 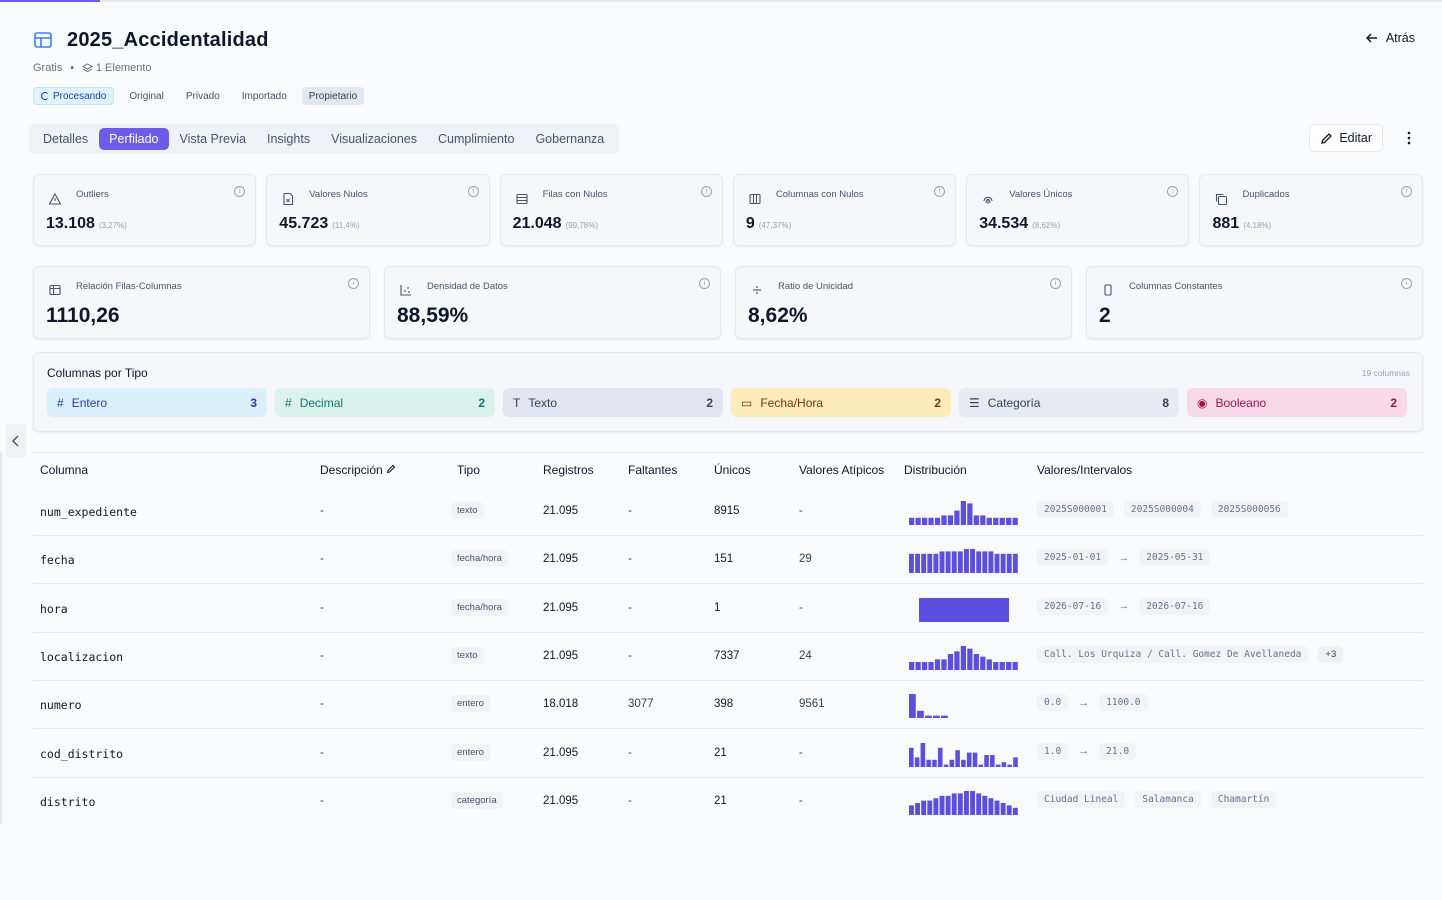 What do you see at coordinates (157, 402) in the screenshot?
I see `type-chip-integer: # Entero 3` at bounding box center [157, 402].